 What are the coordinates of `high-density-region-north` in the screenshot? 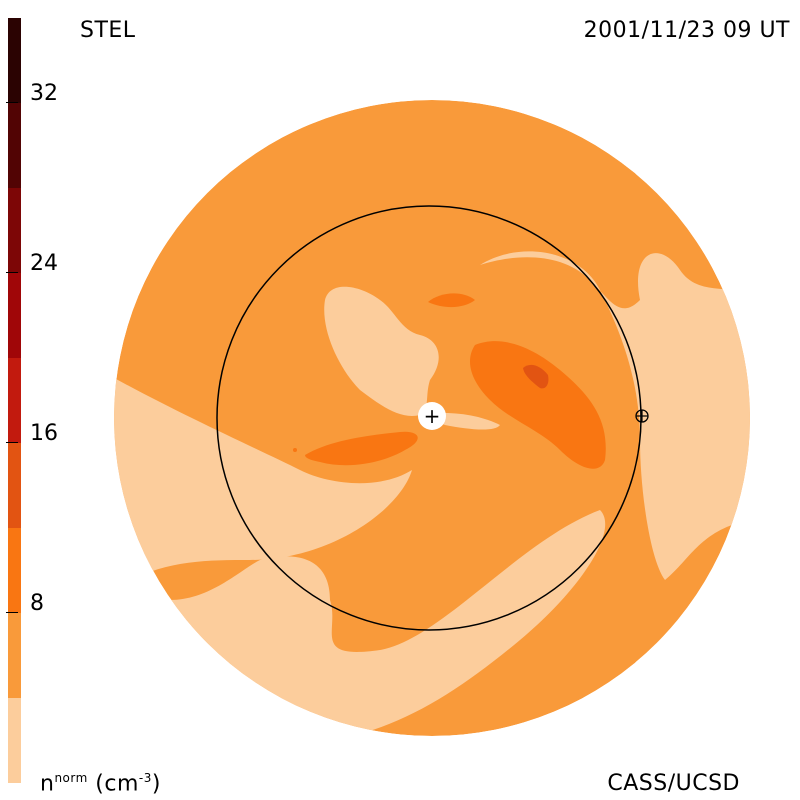 It's located at (451, 300).